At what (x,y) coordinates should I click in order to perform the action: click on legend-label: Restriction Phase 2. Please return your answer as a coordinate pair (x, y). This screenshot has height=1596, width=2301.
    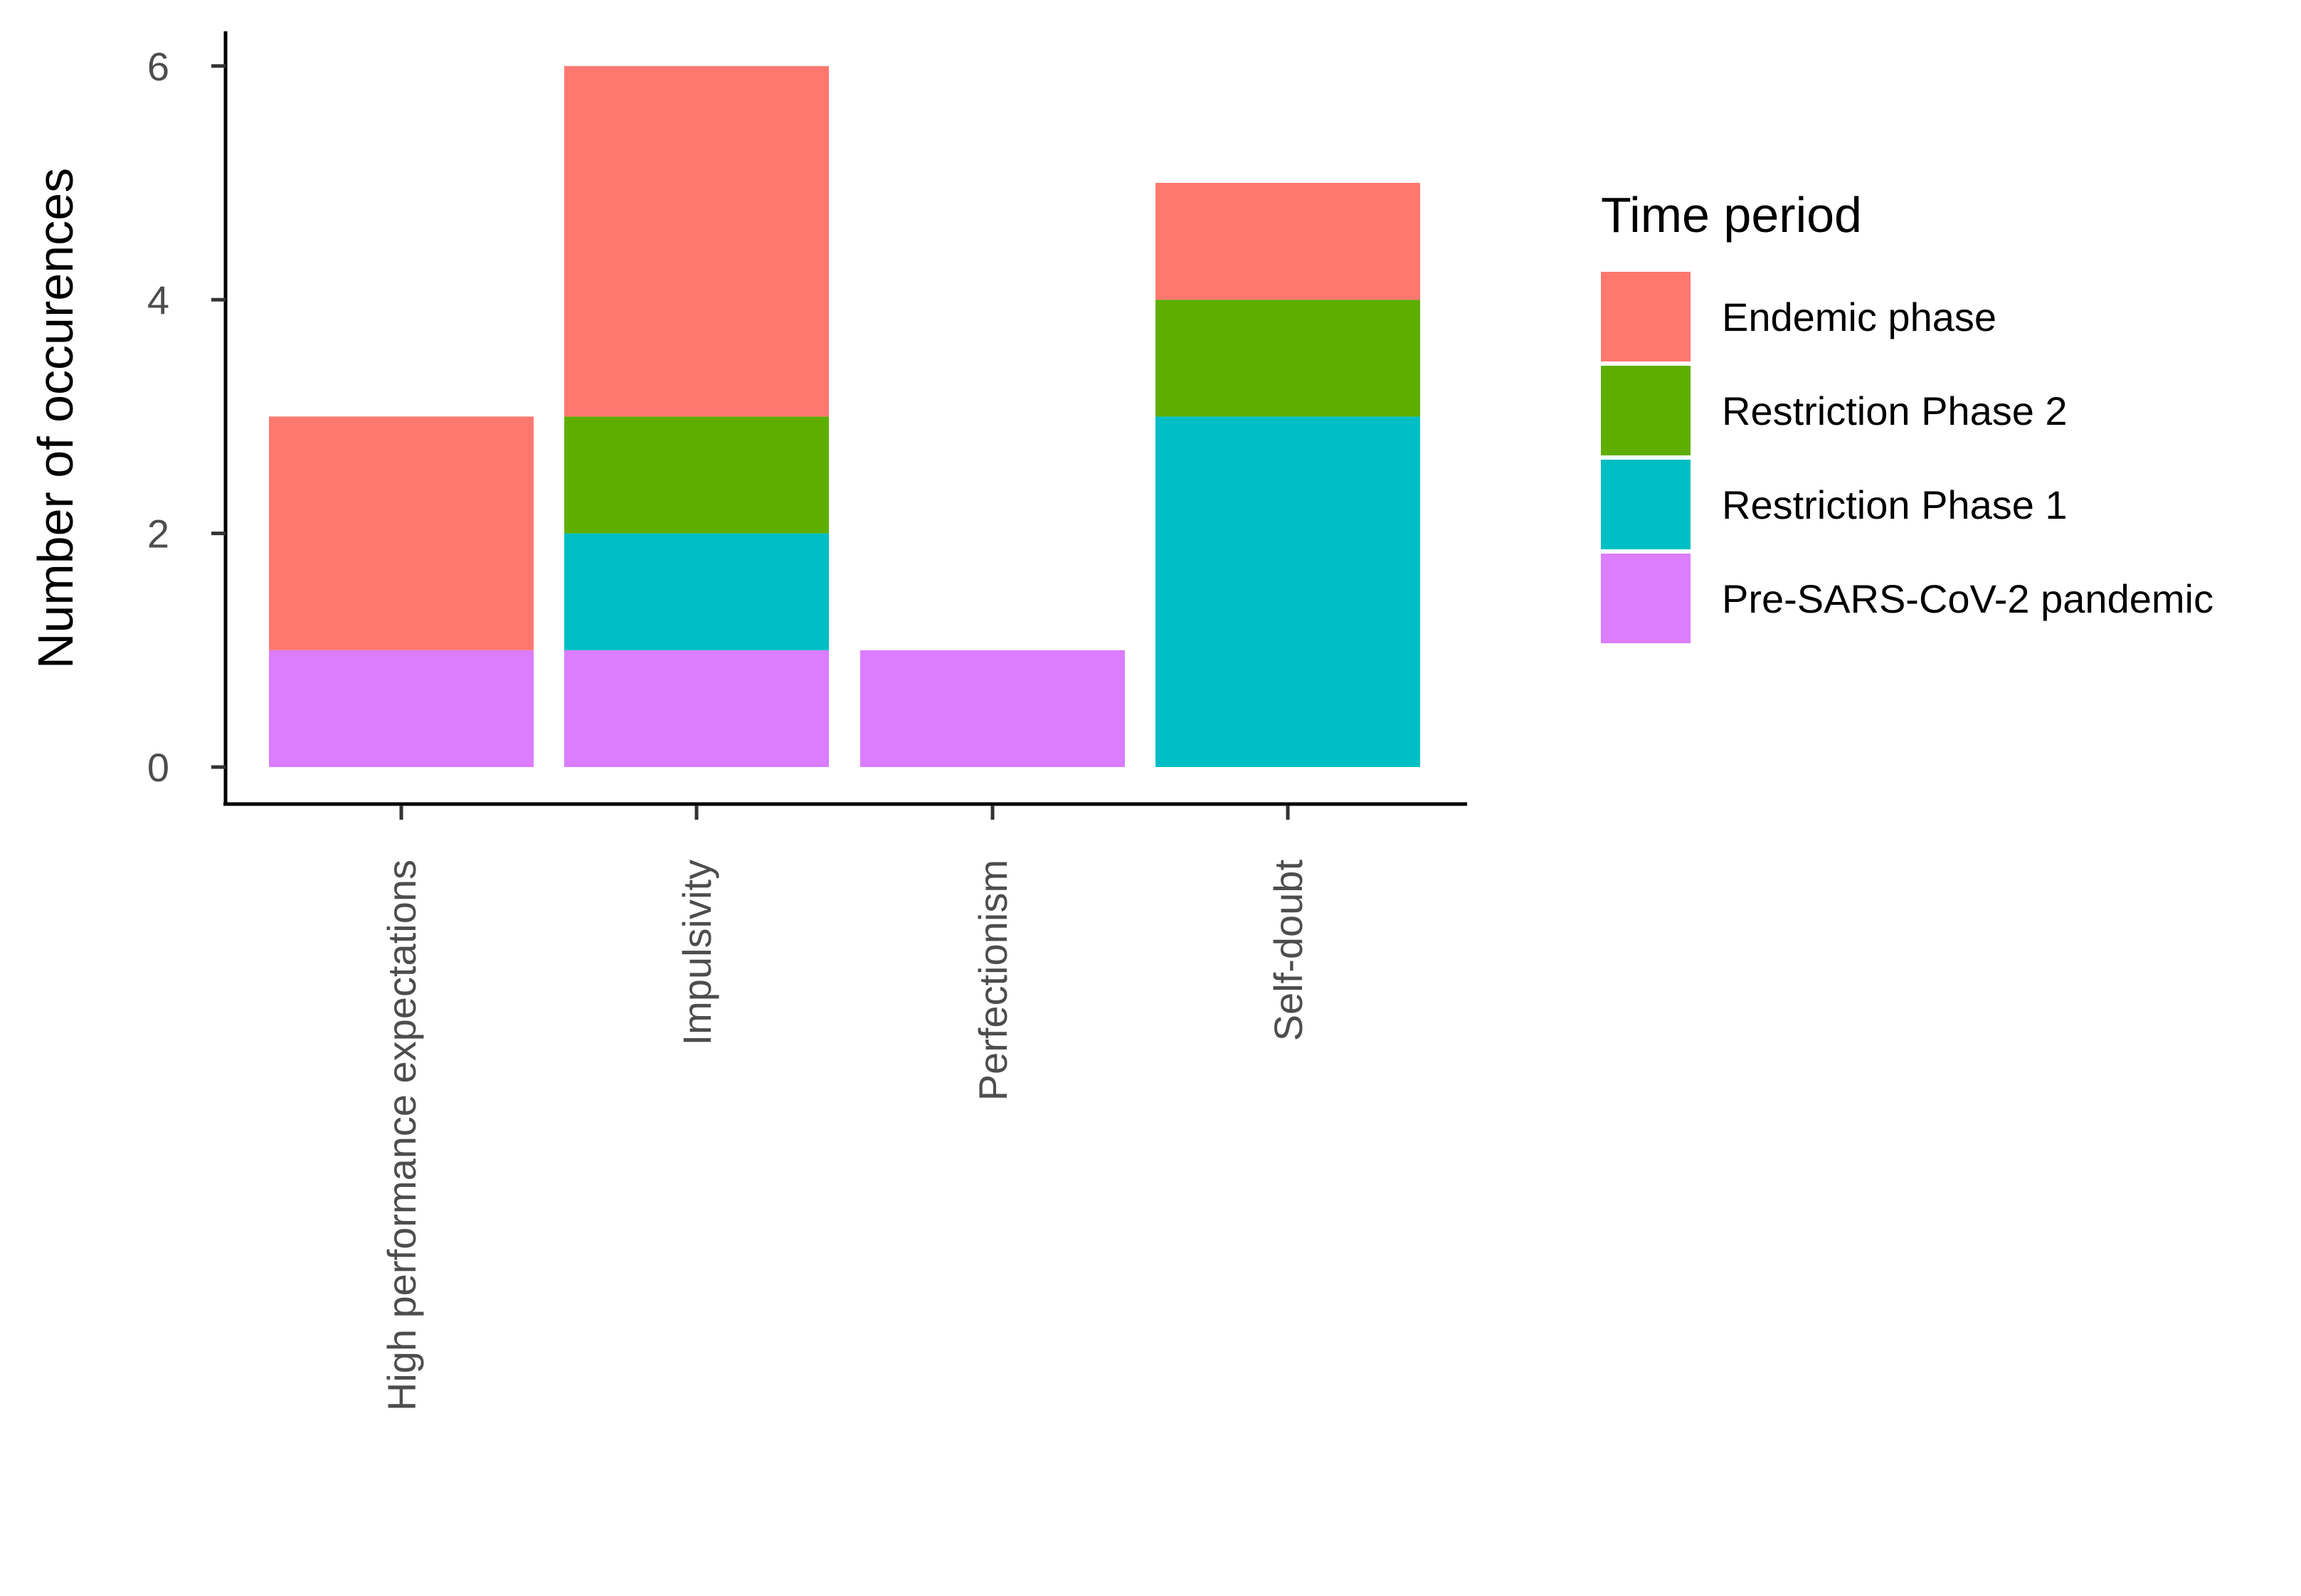
    Looking at the image, I should click on (1895, 411).